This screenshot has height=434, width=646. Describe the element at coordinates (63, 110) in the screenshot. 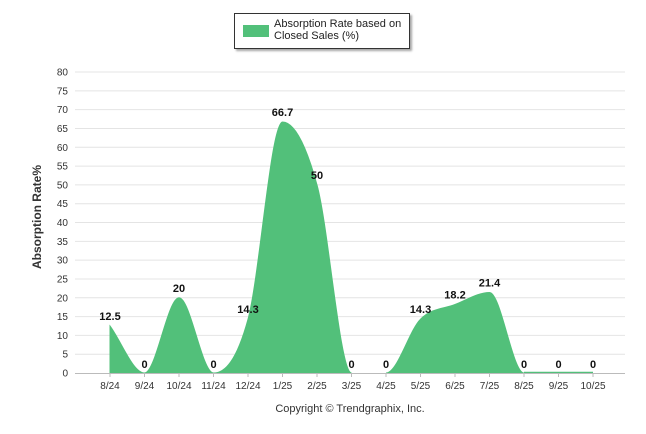

I see `y-tick-label: 70` at that location.